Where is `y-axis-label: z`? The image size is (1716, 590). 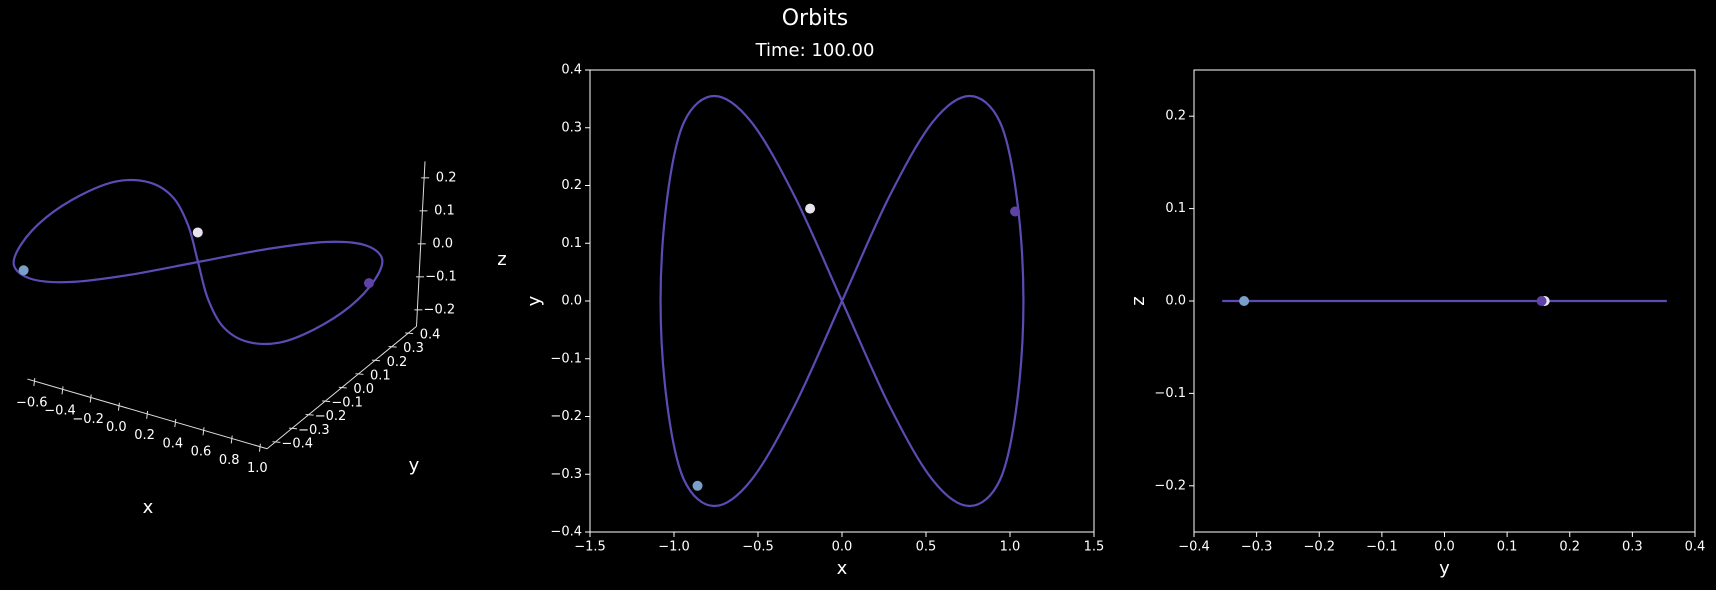
y-axis-label: z is located at coordinates (1138, 300).